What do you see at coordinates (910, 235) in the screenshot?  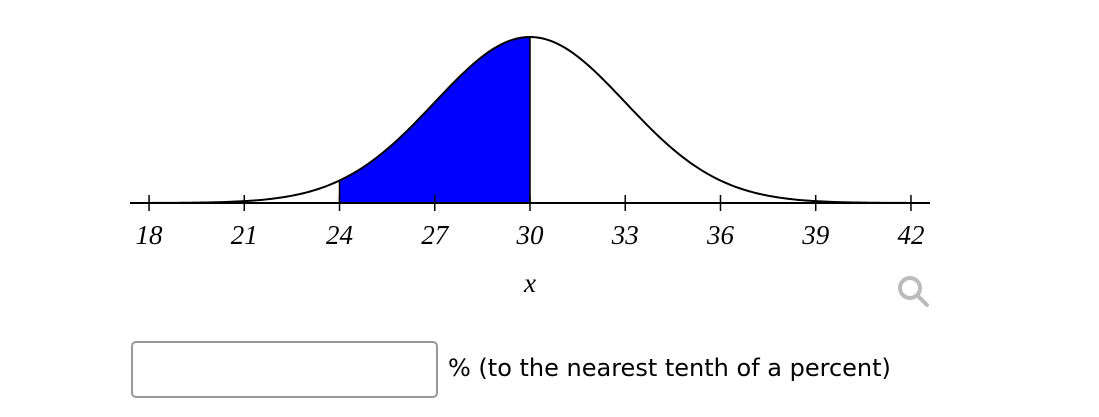 I see `x-tick-label: 42` at bounding box center [910, 235].